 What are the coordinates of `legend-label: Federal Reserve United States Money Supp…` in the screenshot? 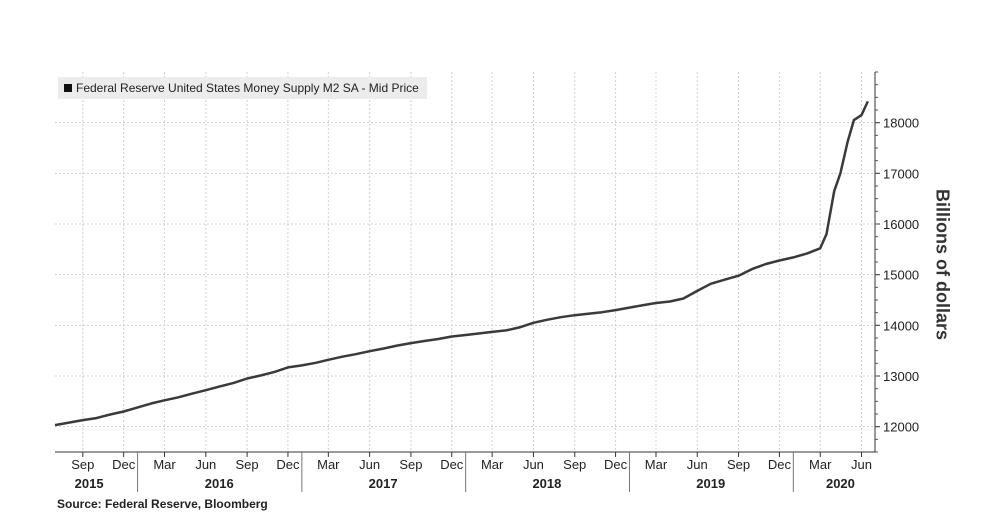 It's located at (247, 88).